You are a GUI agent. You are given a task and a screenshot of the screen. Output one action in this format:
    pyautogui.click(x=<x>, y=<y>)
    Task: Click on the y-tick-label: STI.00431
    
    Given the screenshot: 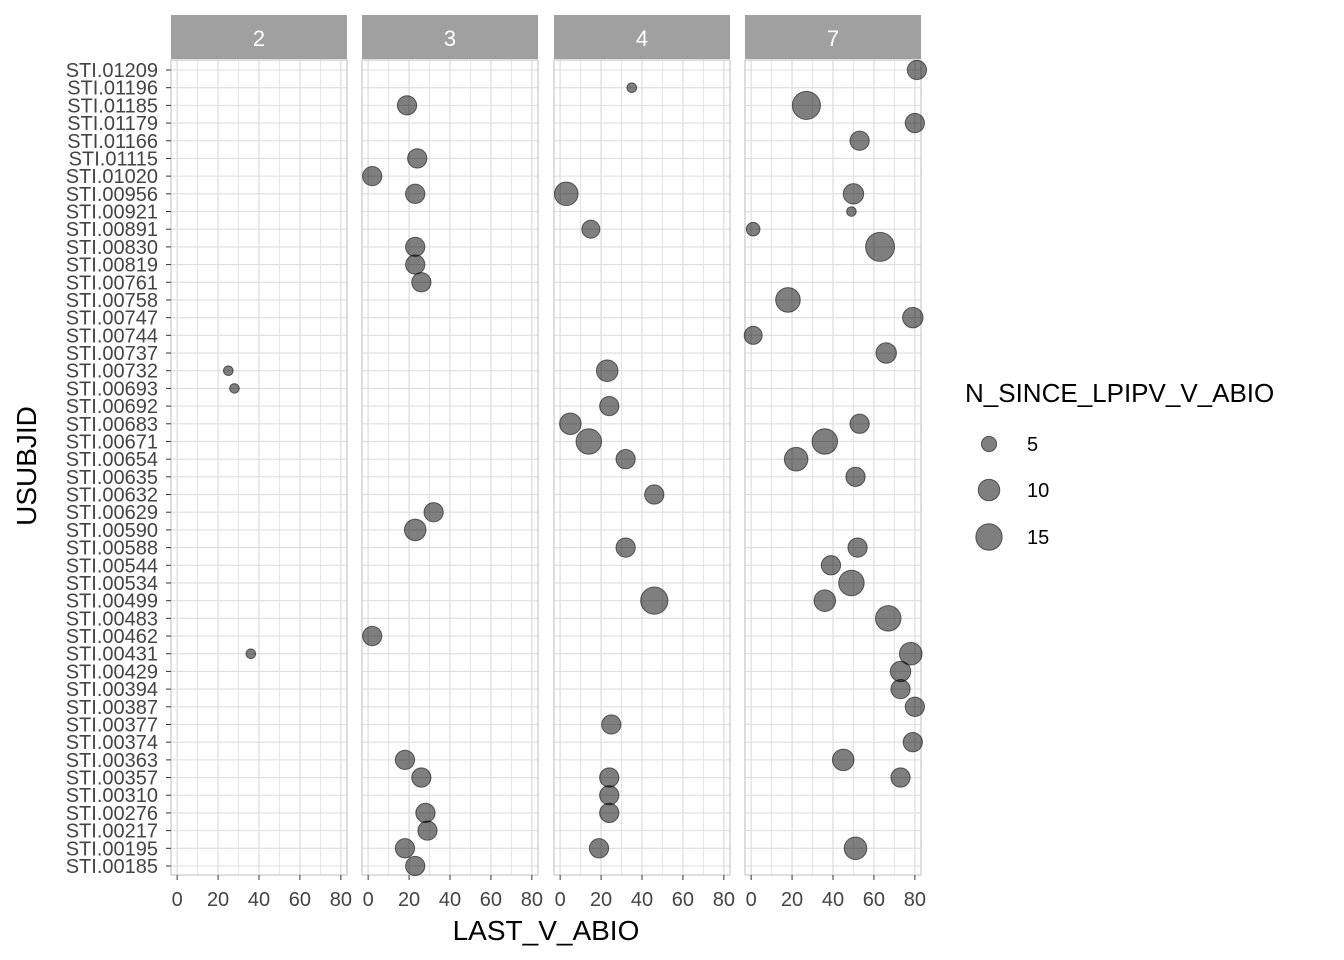 What is the action you would take?
    pyautogui.click(x=112, y=655)
    